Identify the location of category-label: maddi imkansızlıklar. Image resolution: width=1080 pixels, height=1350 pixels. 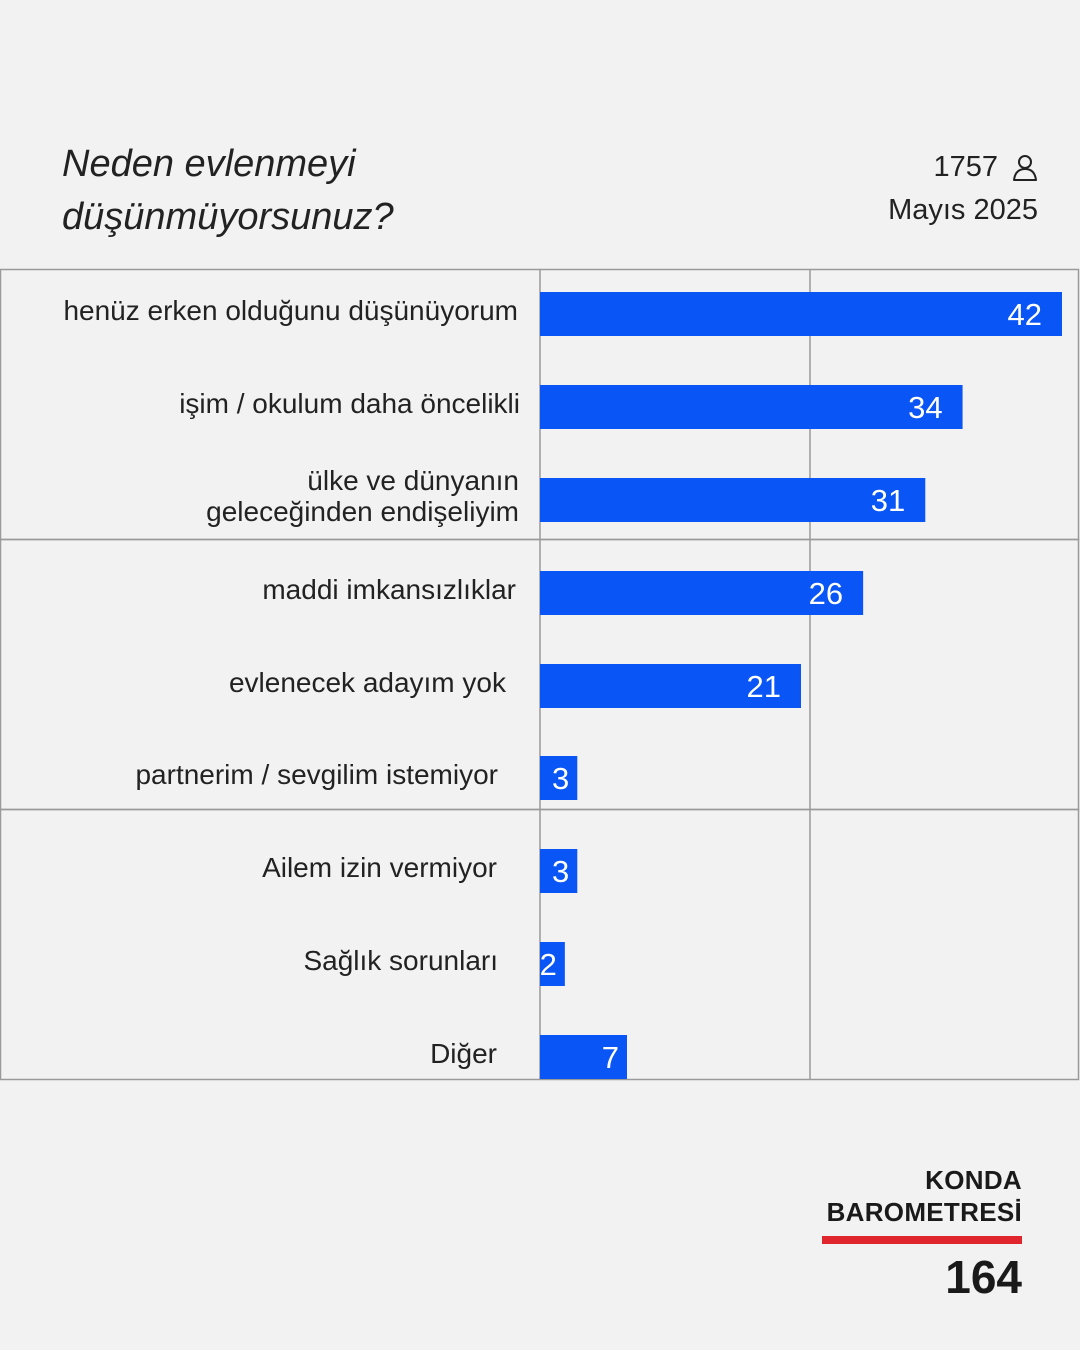
(389, 589).